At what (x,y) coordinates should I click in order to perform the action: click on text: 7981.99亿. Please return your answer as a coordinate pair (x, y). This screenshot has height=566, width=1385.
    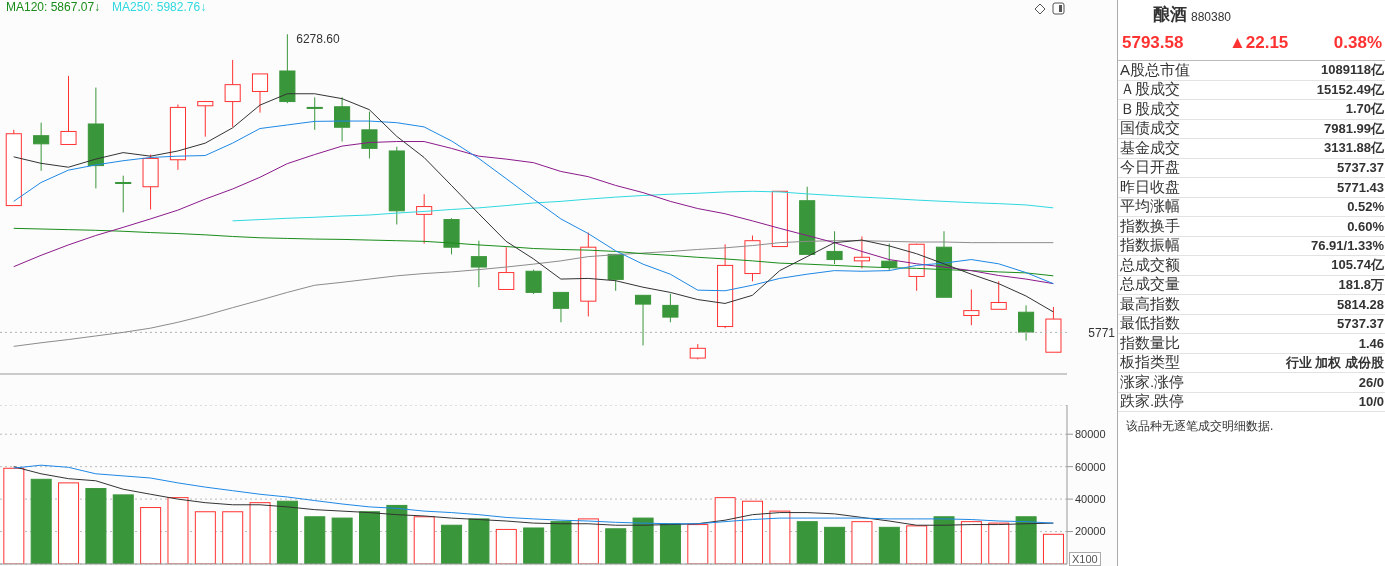
    Looking at the image, I should click on (1354, 128).